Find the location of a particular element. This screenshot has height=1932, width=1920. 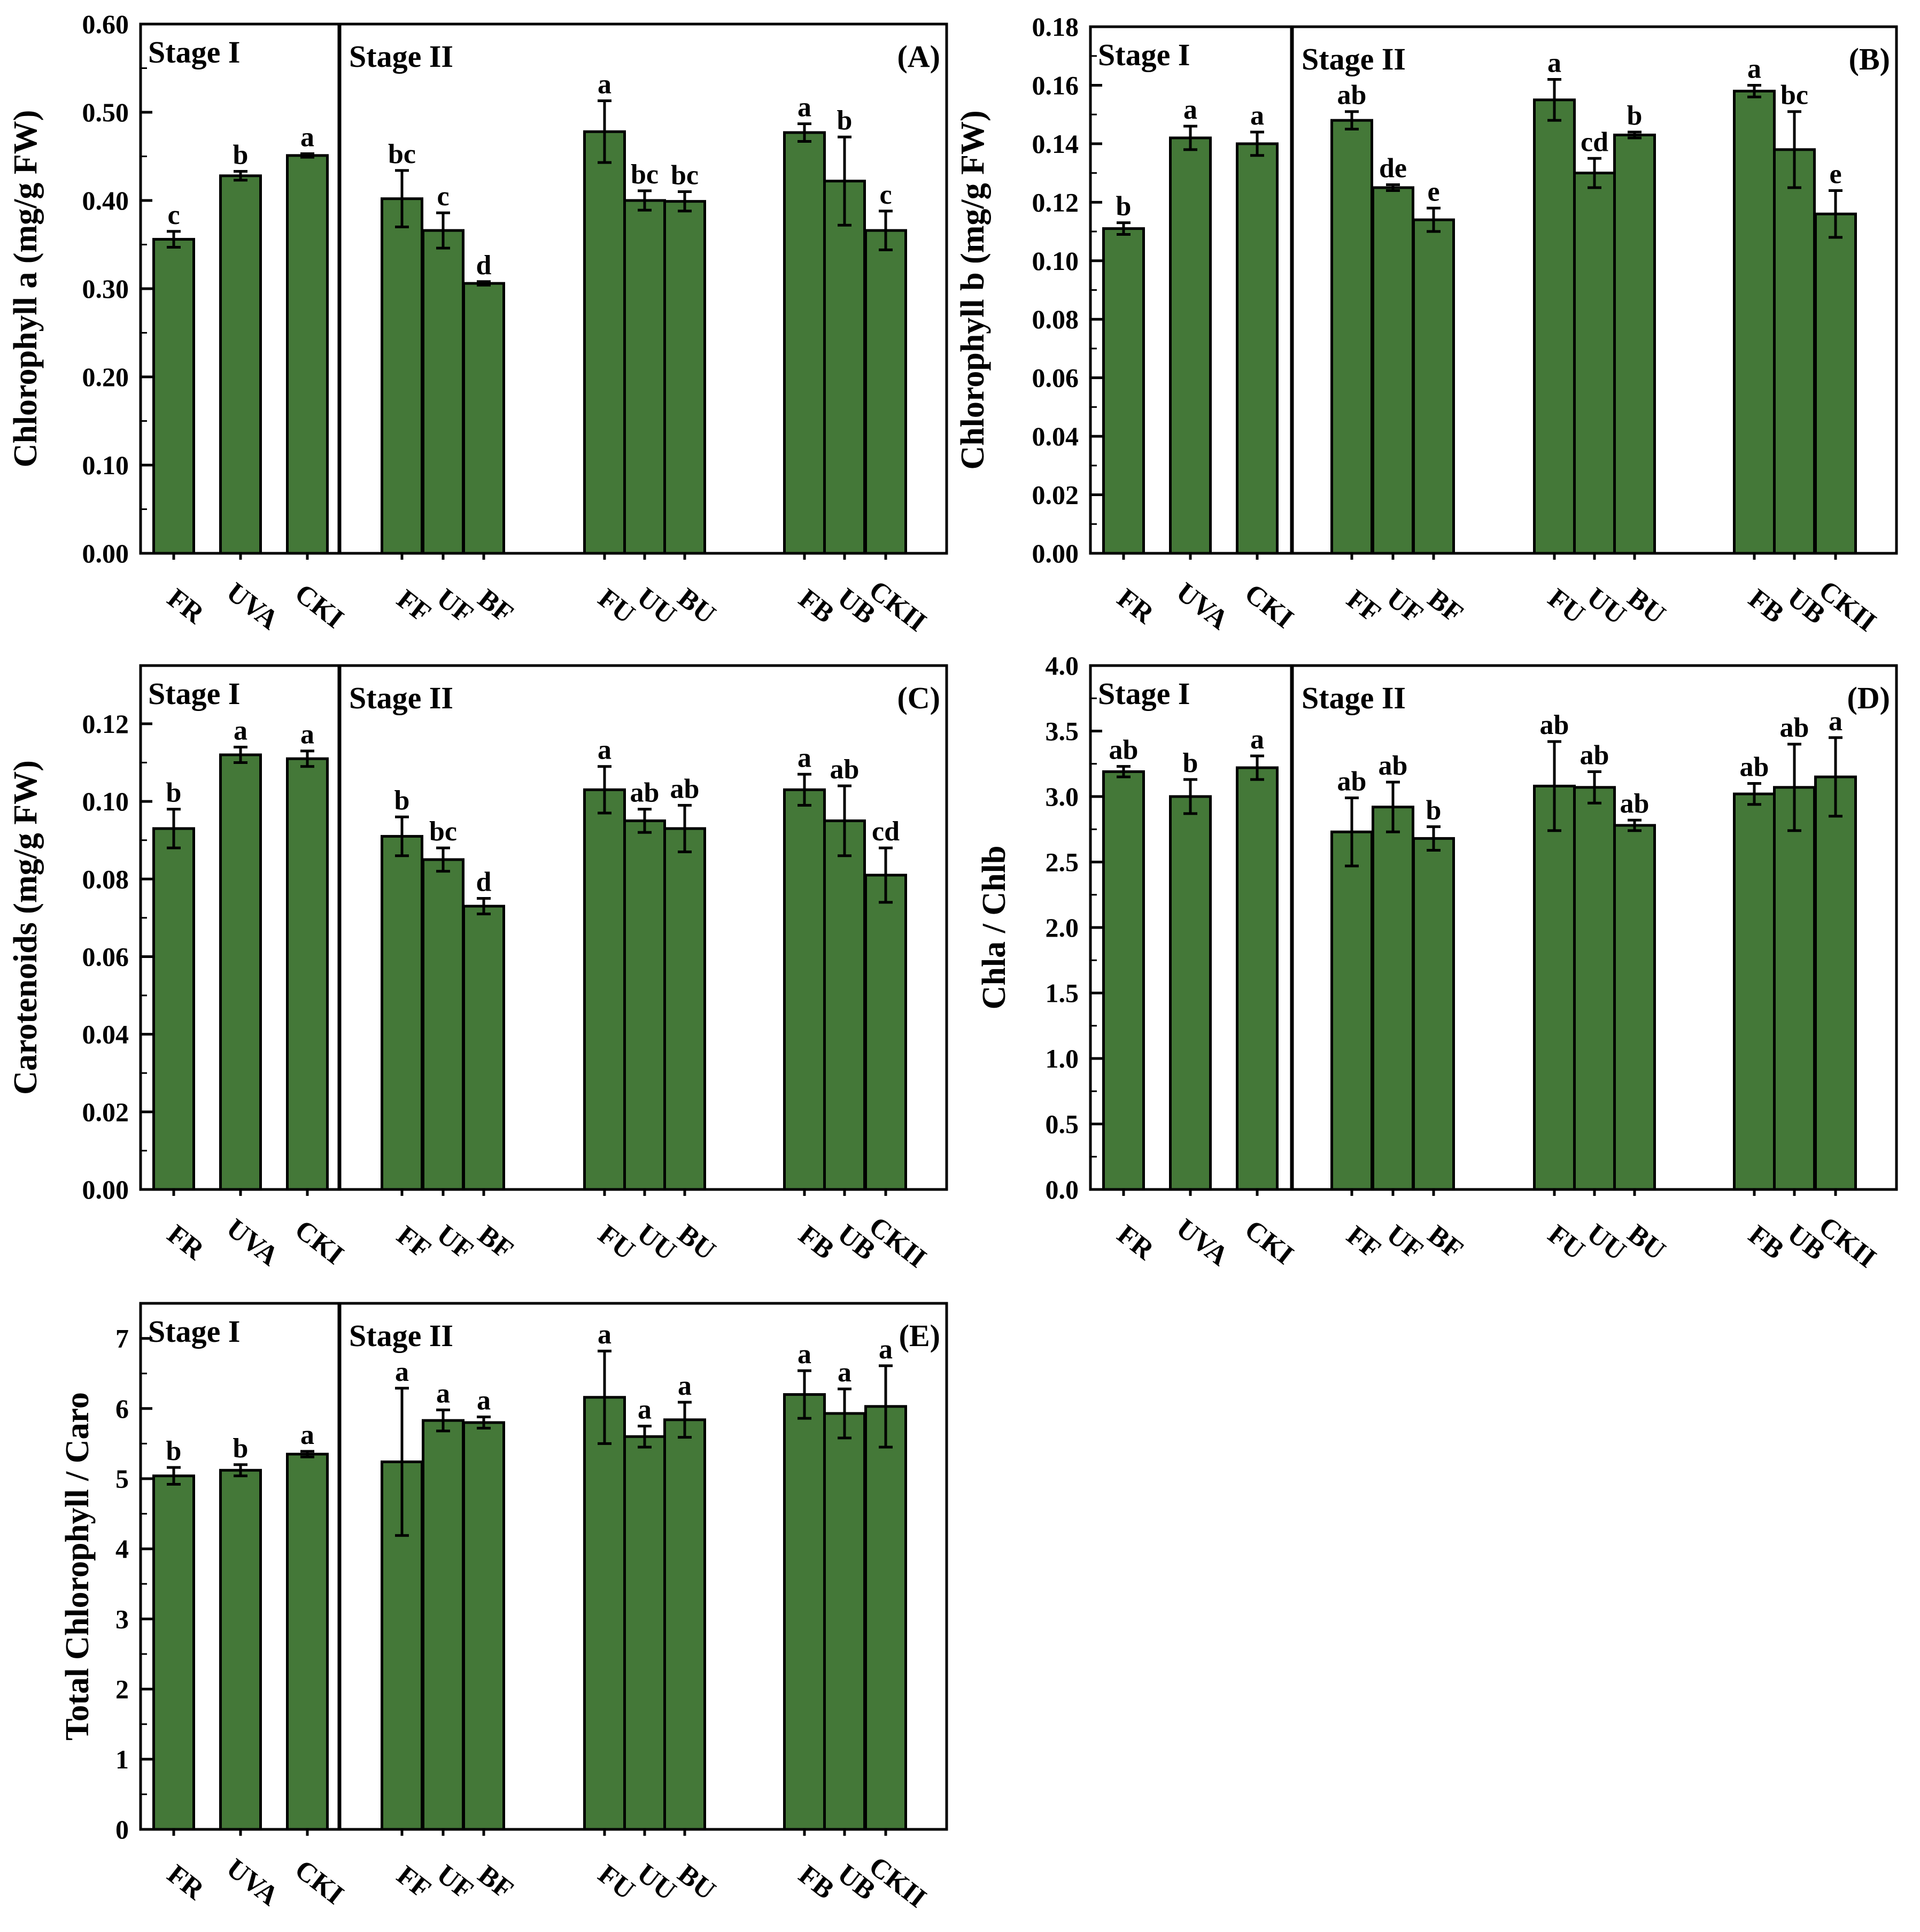

panel-label: (E) is located at coordinates (920, 1335).